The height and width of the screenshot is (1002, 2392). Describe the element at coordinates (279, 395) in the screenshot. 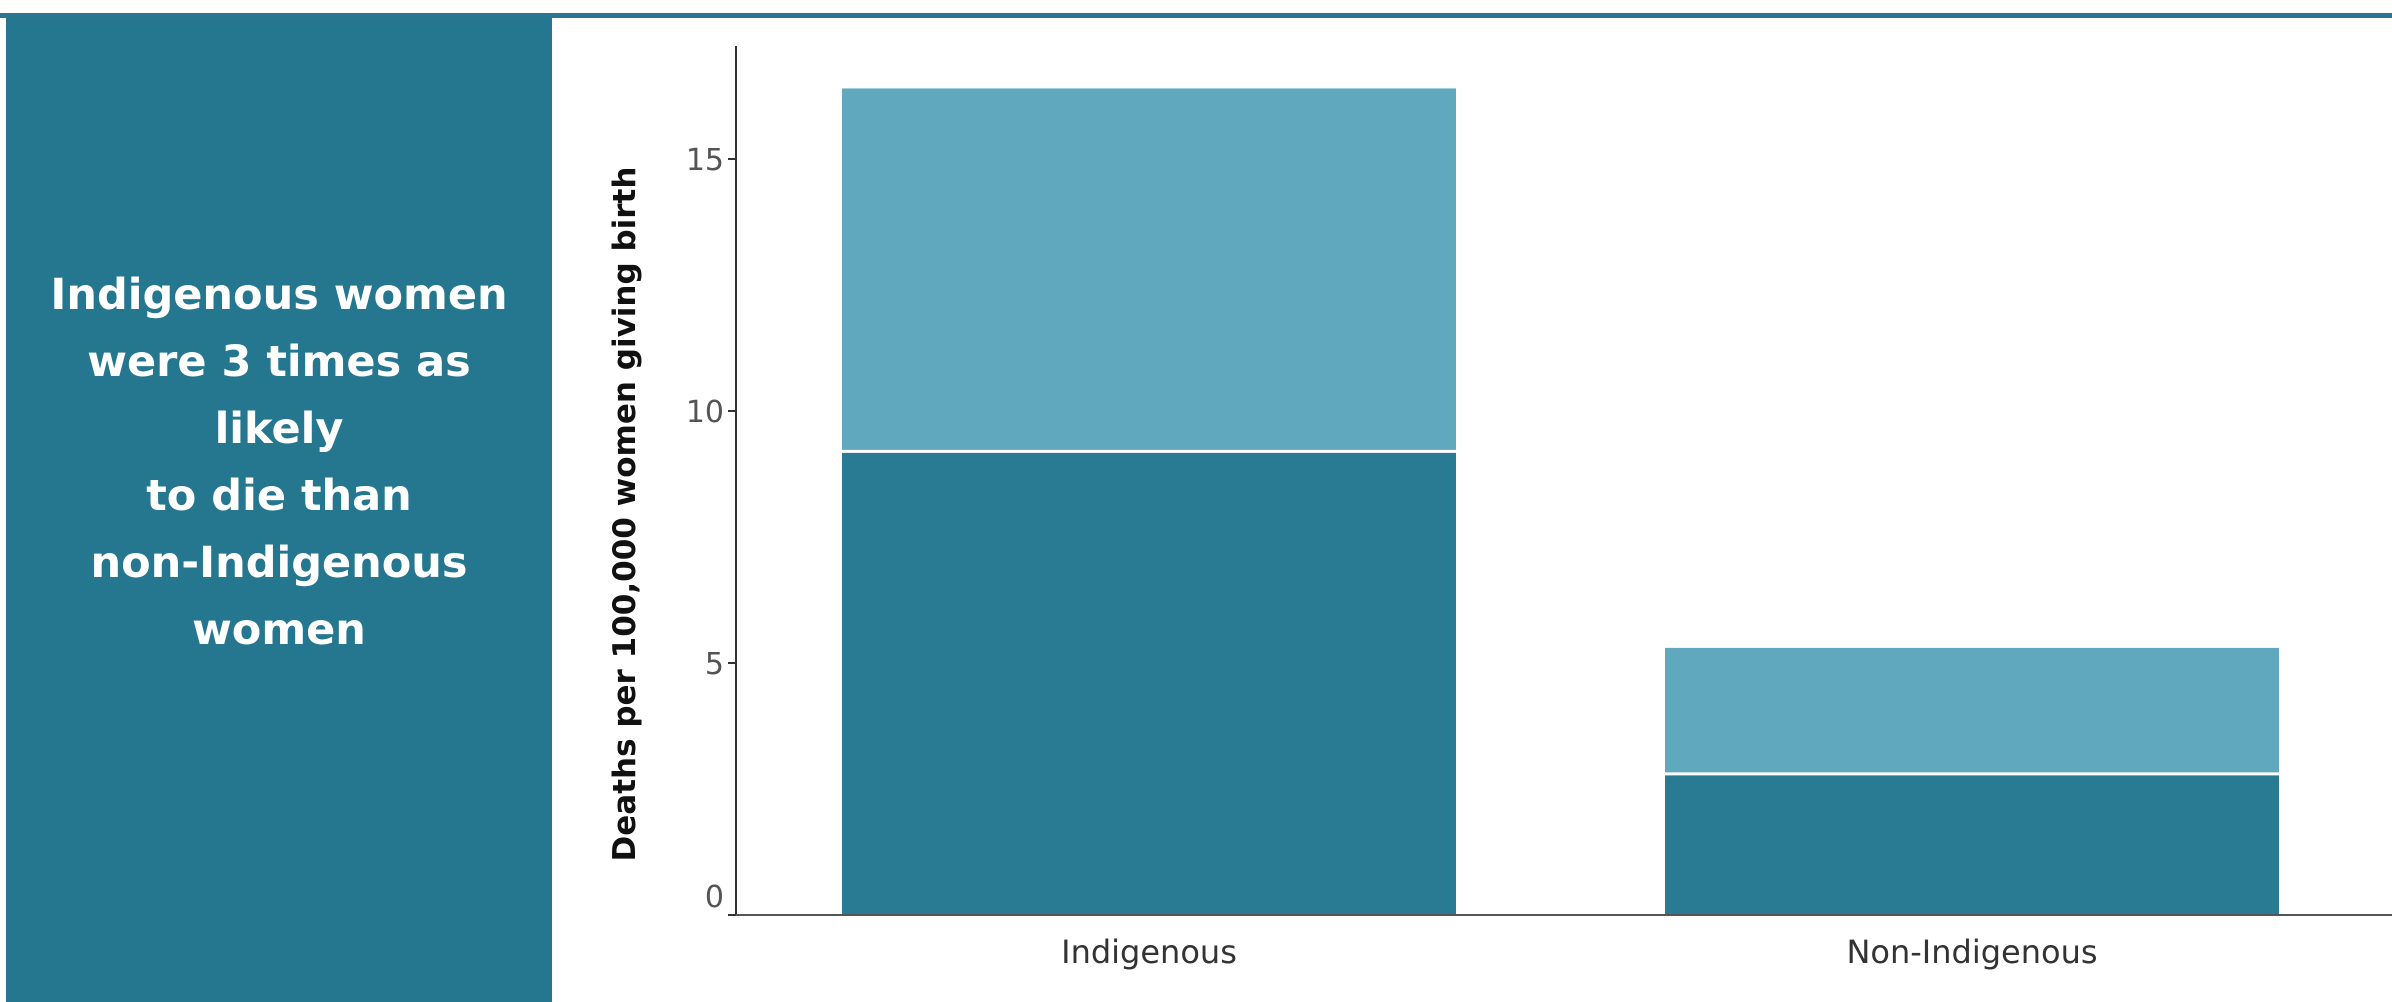

I see `summary-line-2: were 3 times as likely` at that location.